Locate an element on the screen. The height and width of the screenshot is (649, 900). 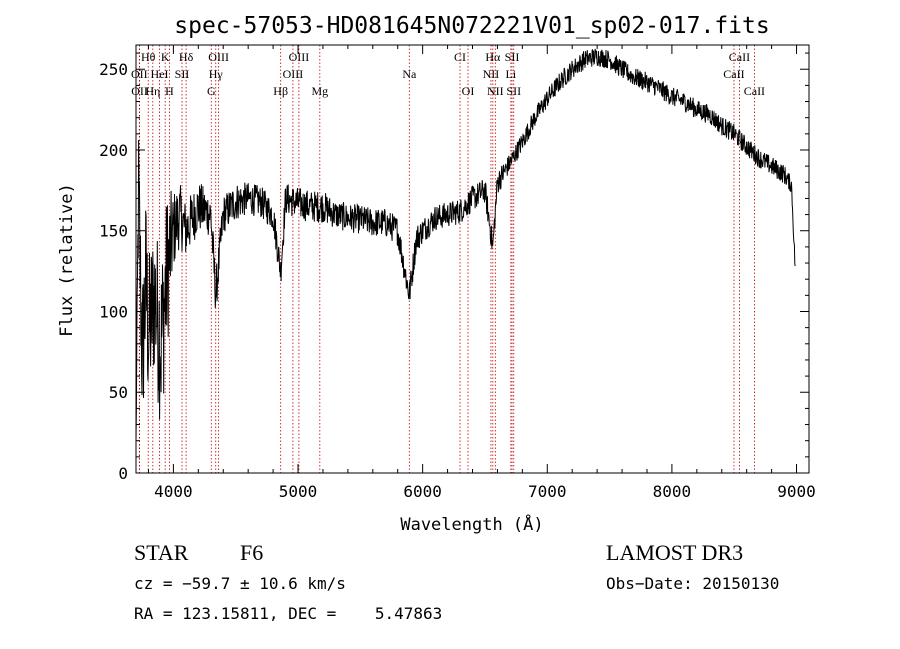
object-subclass: F6 is located at coordinates (252, 552).